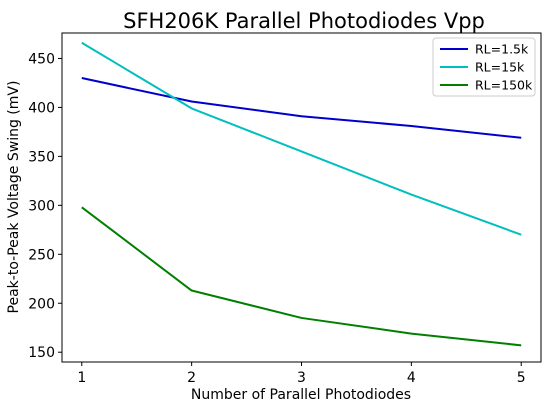 The width and height of the screenshot is (550, 405). I want to click on x-axis: 1 2 3 4 5, so click(301, 374).